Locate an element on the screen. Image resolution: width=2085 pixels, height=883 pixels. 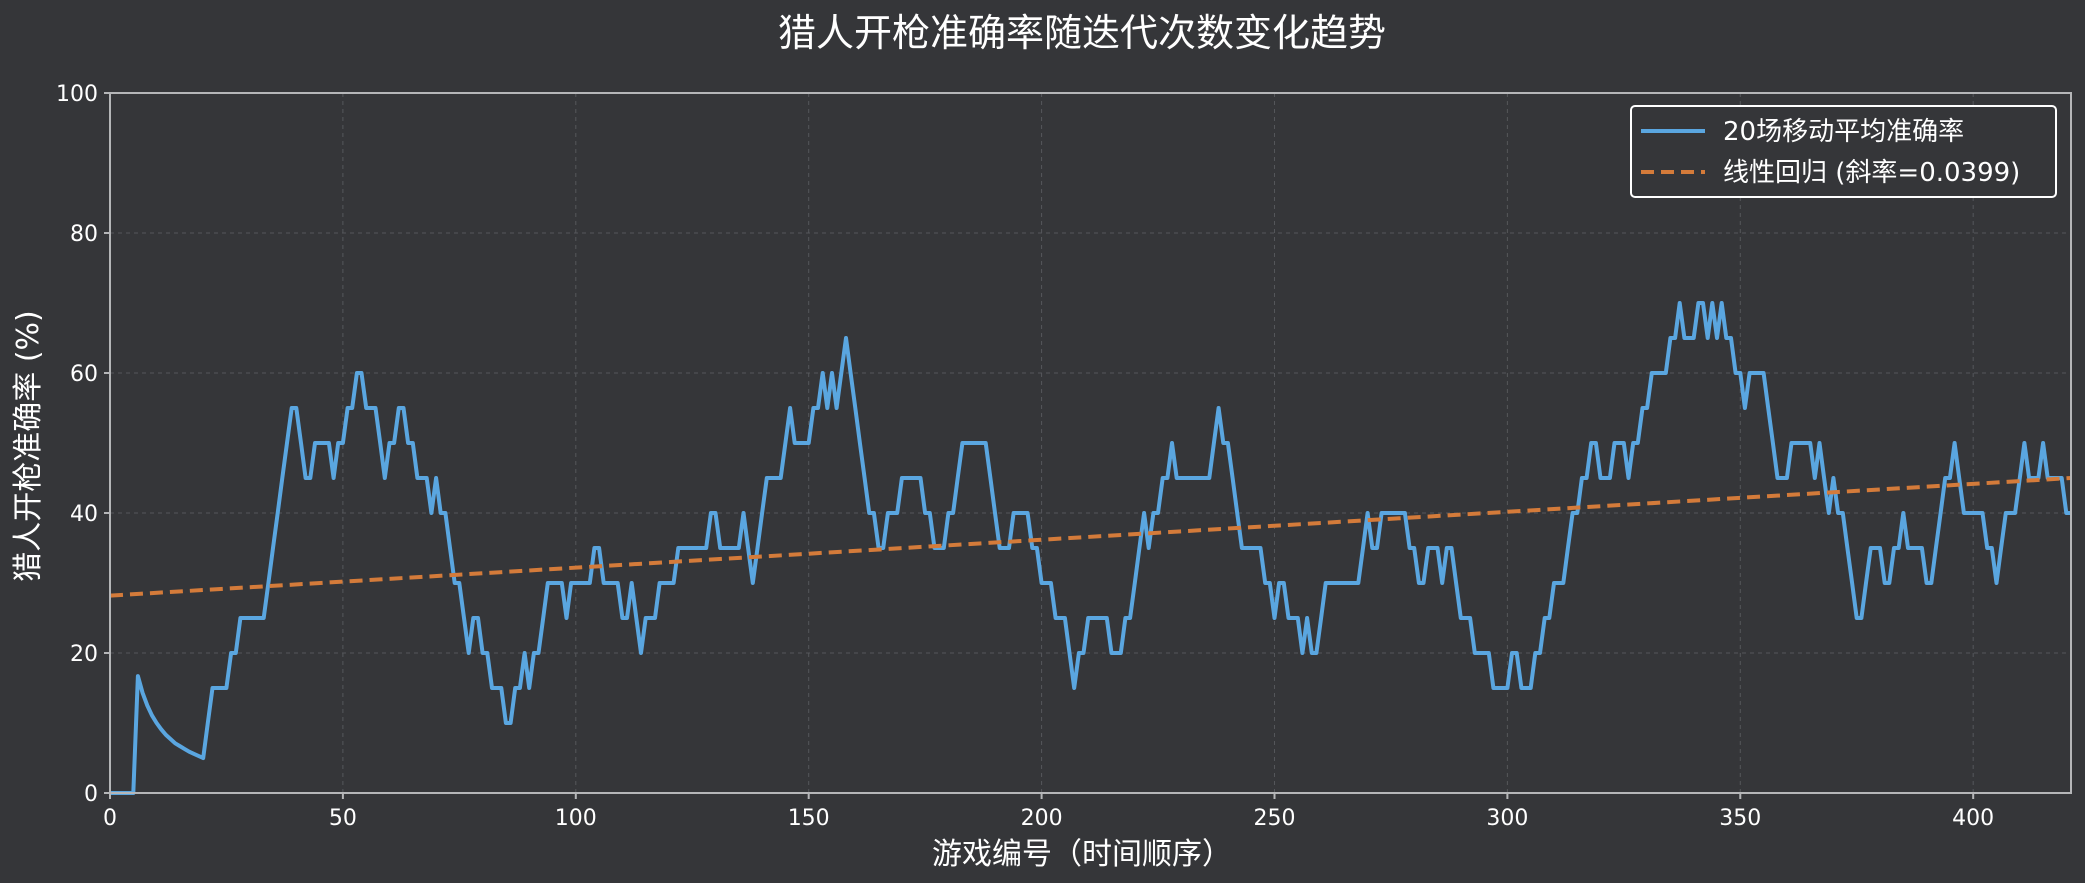
y-tick-label: 80 is located at coordinates (84, 234).